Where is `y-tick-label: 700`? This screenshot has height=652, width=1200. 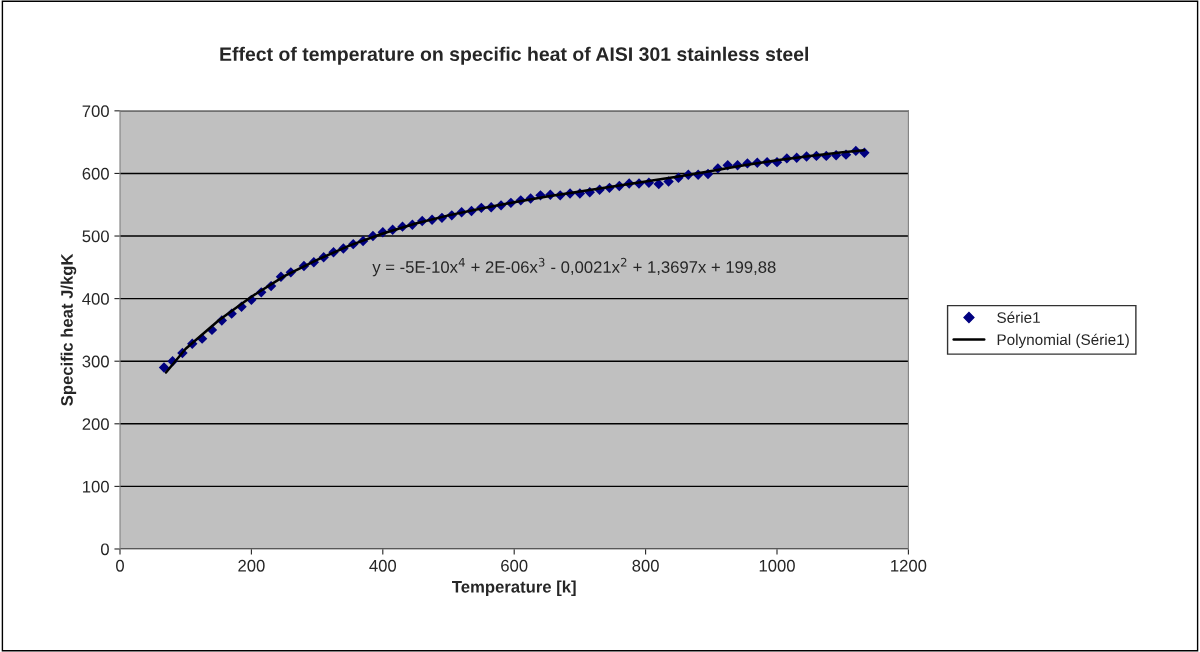 y-tick-label: 700 is located at coordinates (95, 111).